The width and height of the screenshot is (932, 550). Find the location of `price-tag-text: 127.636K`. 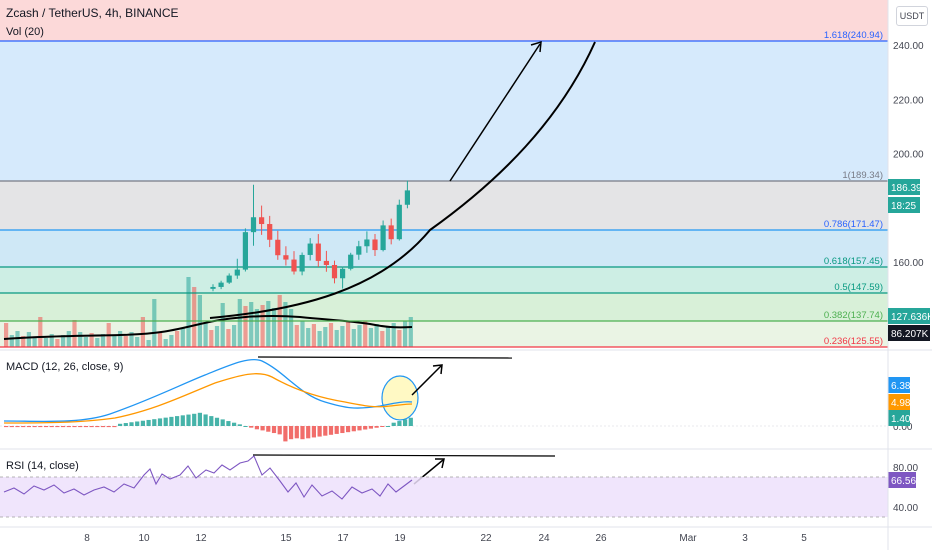

price-tag-text: 127.636K is located at coordinates (911, 317).